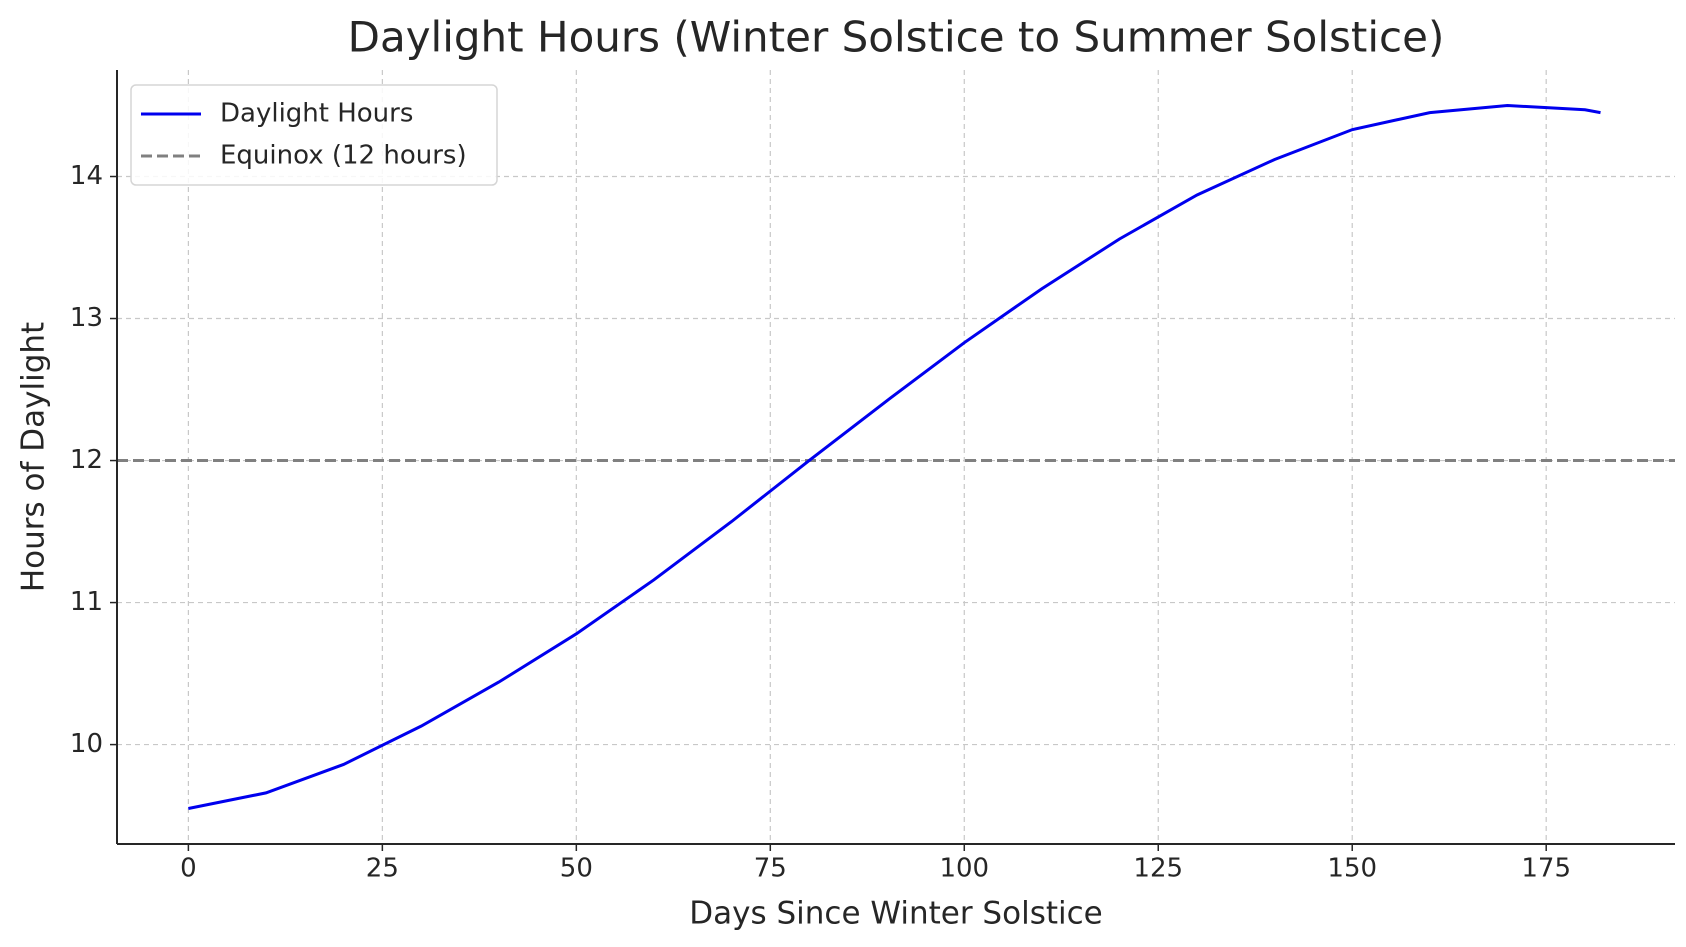 This screenshot has width=1686, height=947. What do you see at coordinates (895, 914) in the screenshot?
I see `x-axis-label: Days Since Winter Solstice` at bounding box center [895, 914].